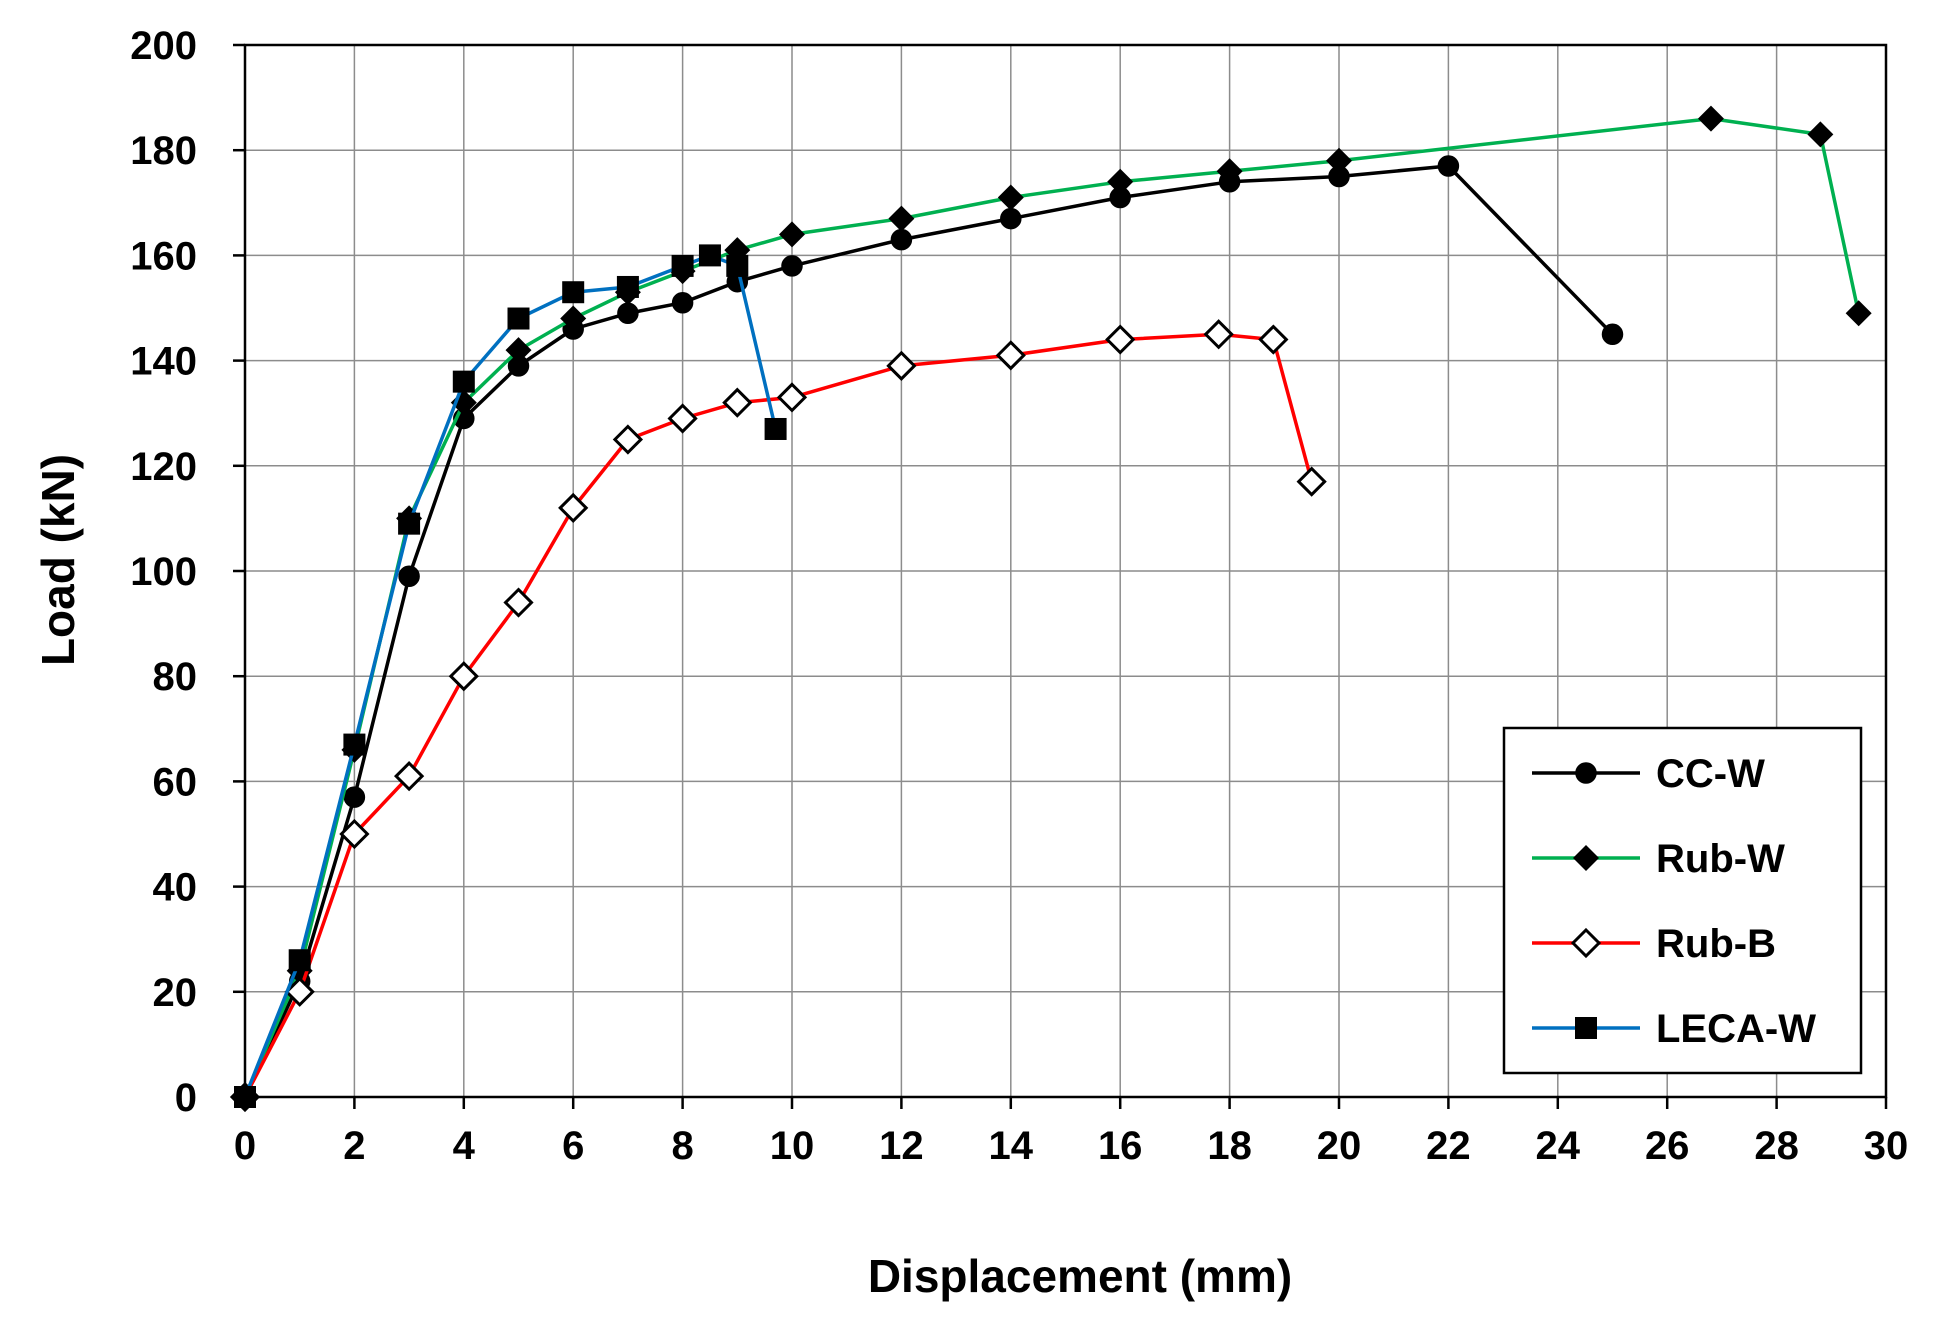 This screenshot has height=1328, width=1938. I want to click on y-axis-title: Load (kN), so click(58, 560).